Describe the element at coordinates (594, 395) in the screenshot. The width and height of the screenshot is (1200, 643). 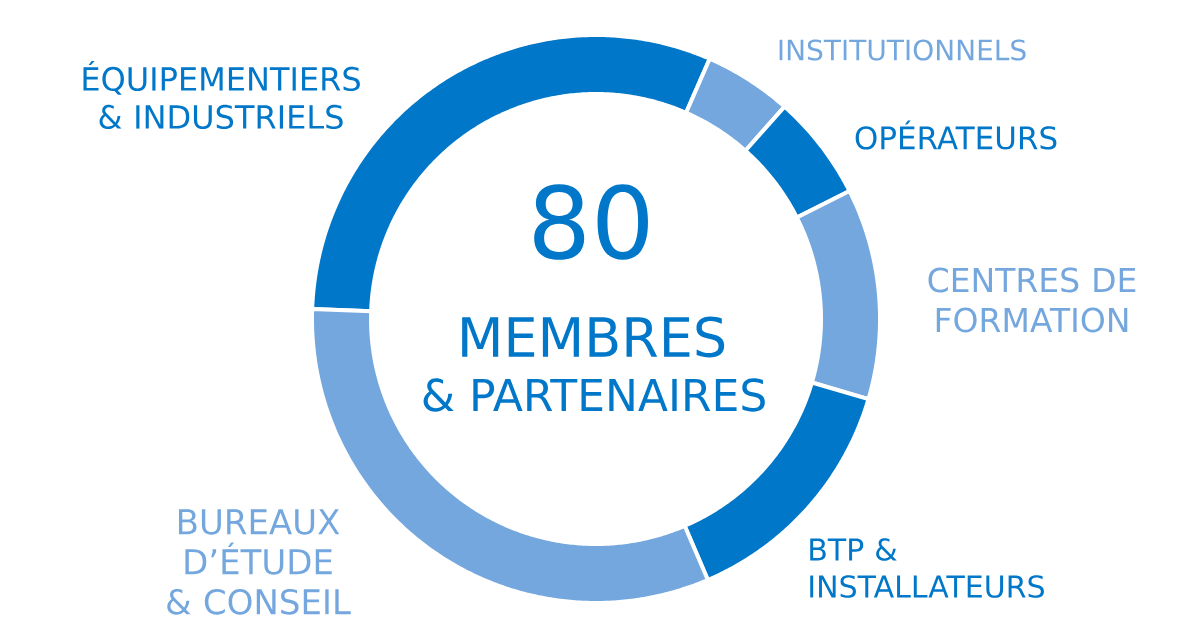
I see `text: & PARTENAIRES` at that location.